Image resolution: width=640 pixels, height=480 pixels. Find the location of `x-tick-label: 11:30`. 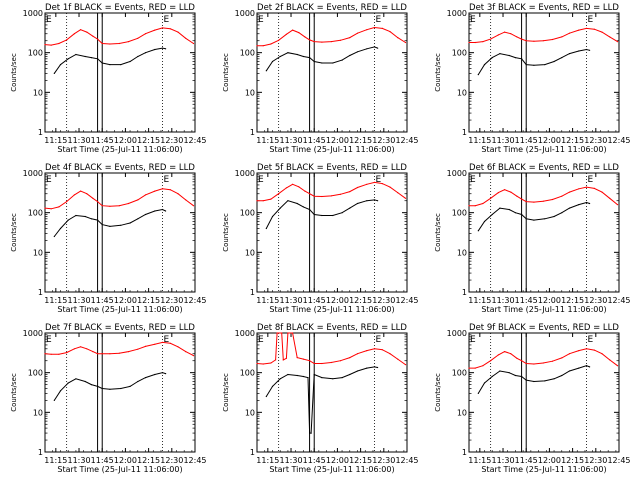

x-tick-label: 11:30 is located at coordinates (78, 300).